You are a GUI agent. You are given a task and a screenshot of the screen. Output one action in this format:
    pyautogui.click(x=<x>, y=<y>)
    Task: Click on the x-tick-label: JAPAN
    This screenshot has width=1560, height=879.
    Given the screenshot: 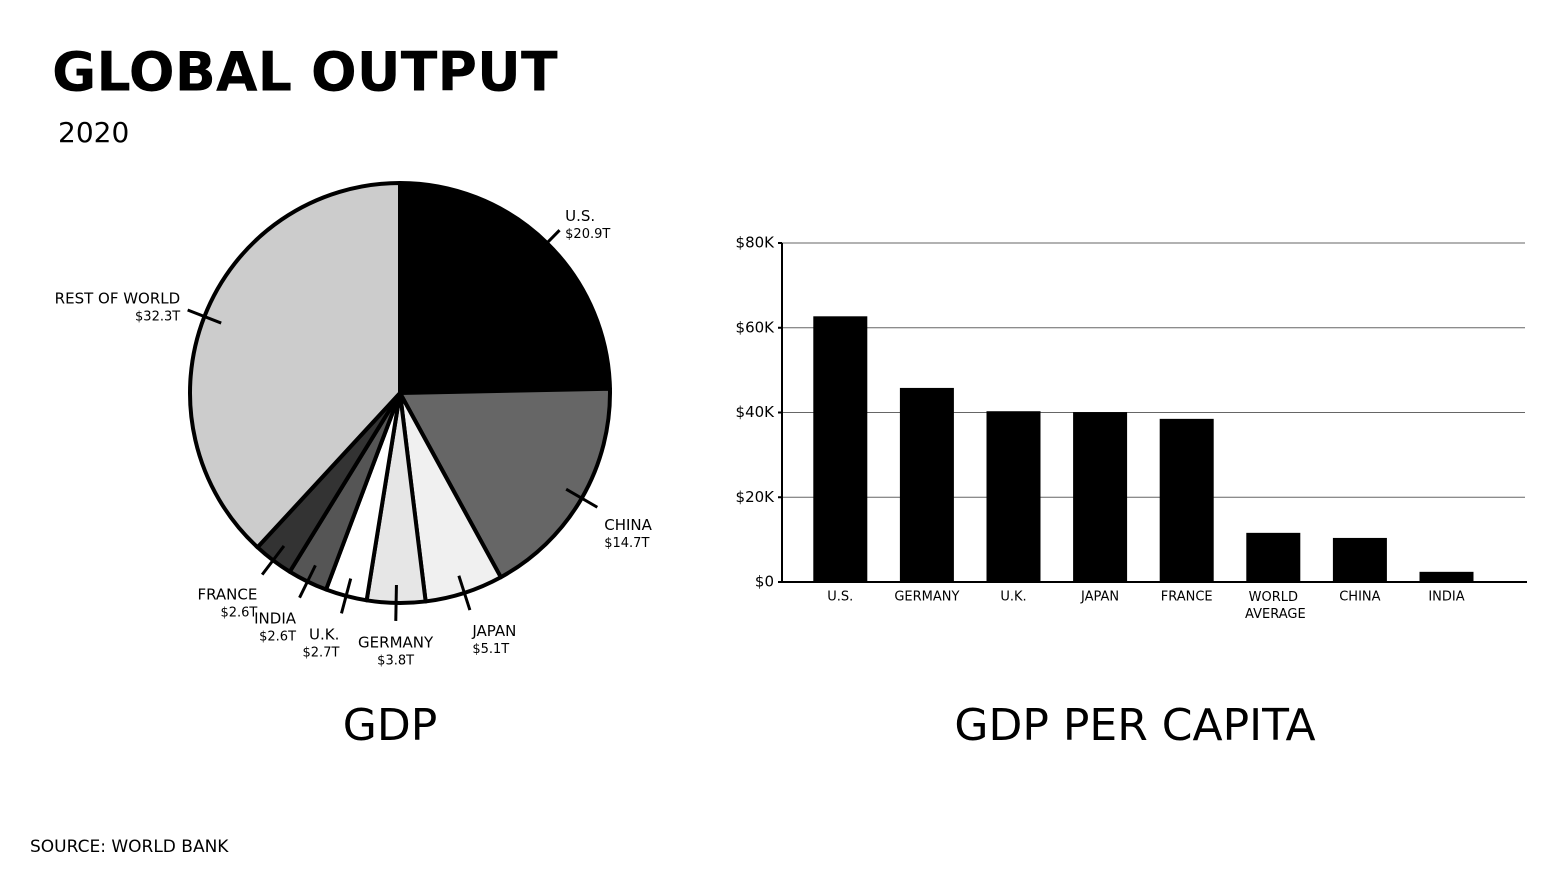 What is the action you would take?
    pyautogui.click(x=1099, y=597)
    